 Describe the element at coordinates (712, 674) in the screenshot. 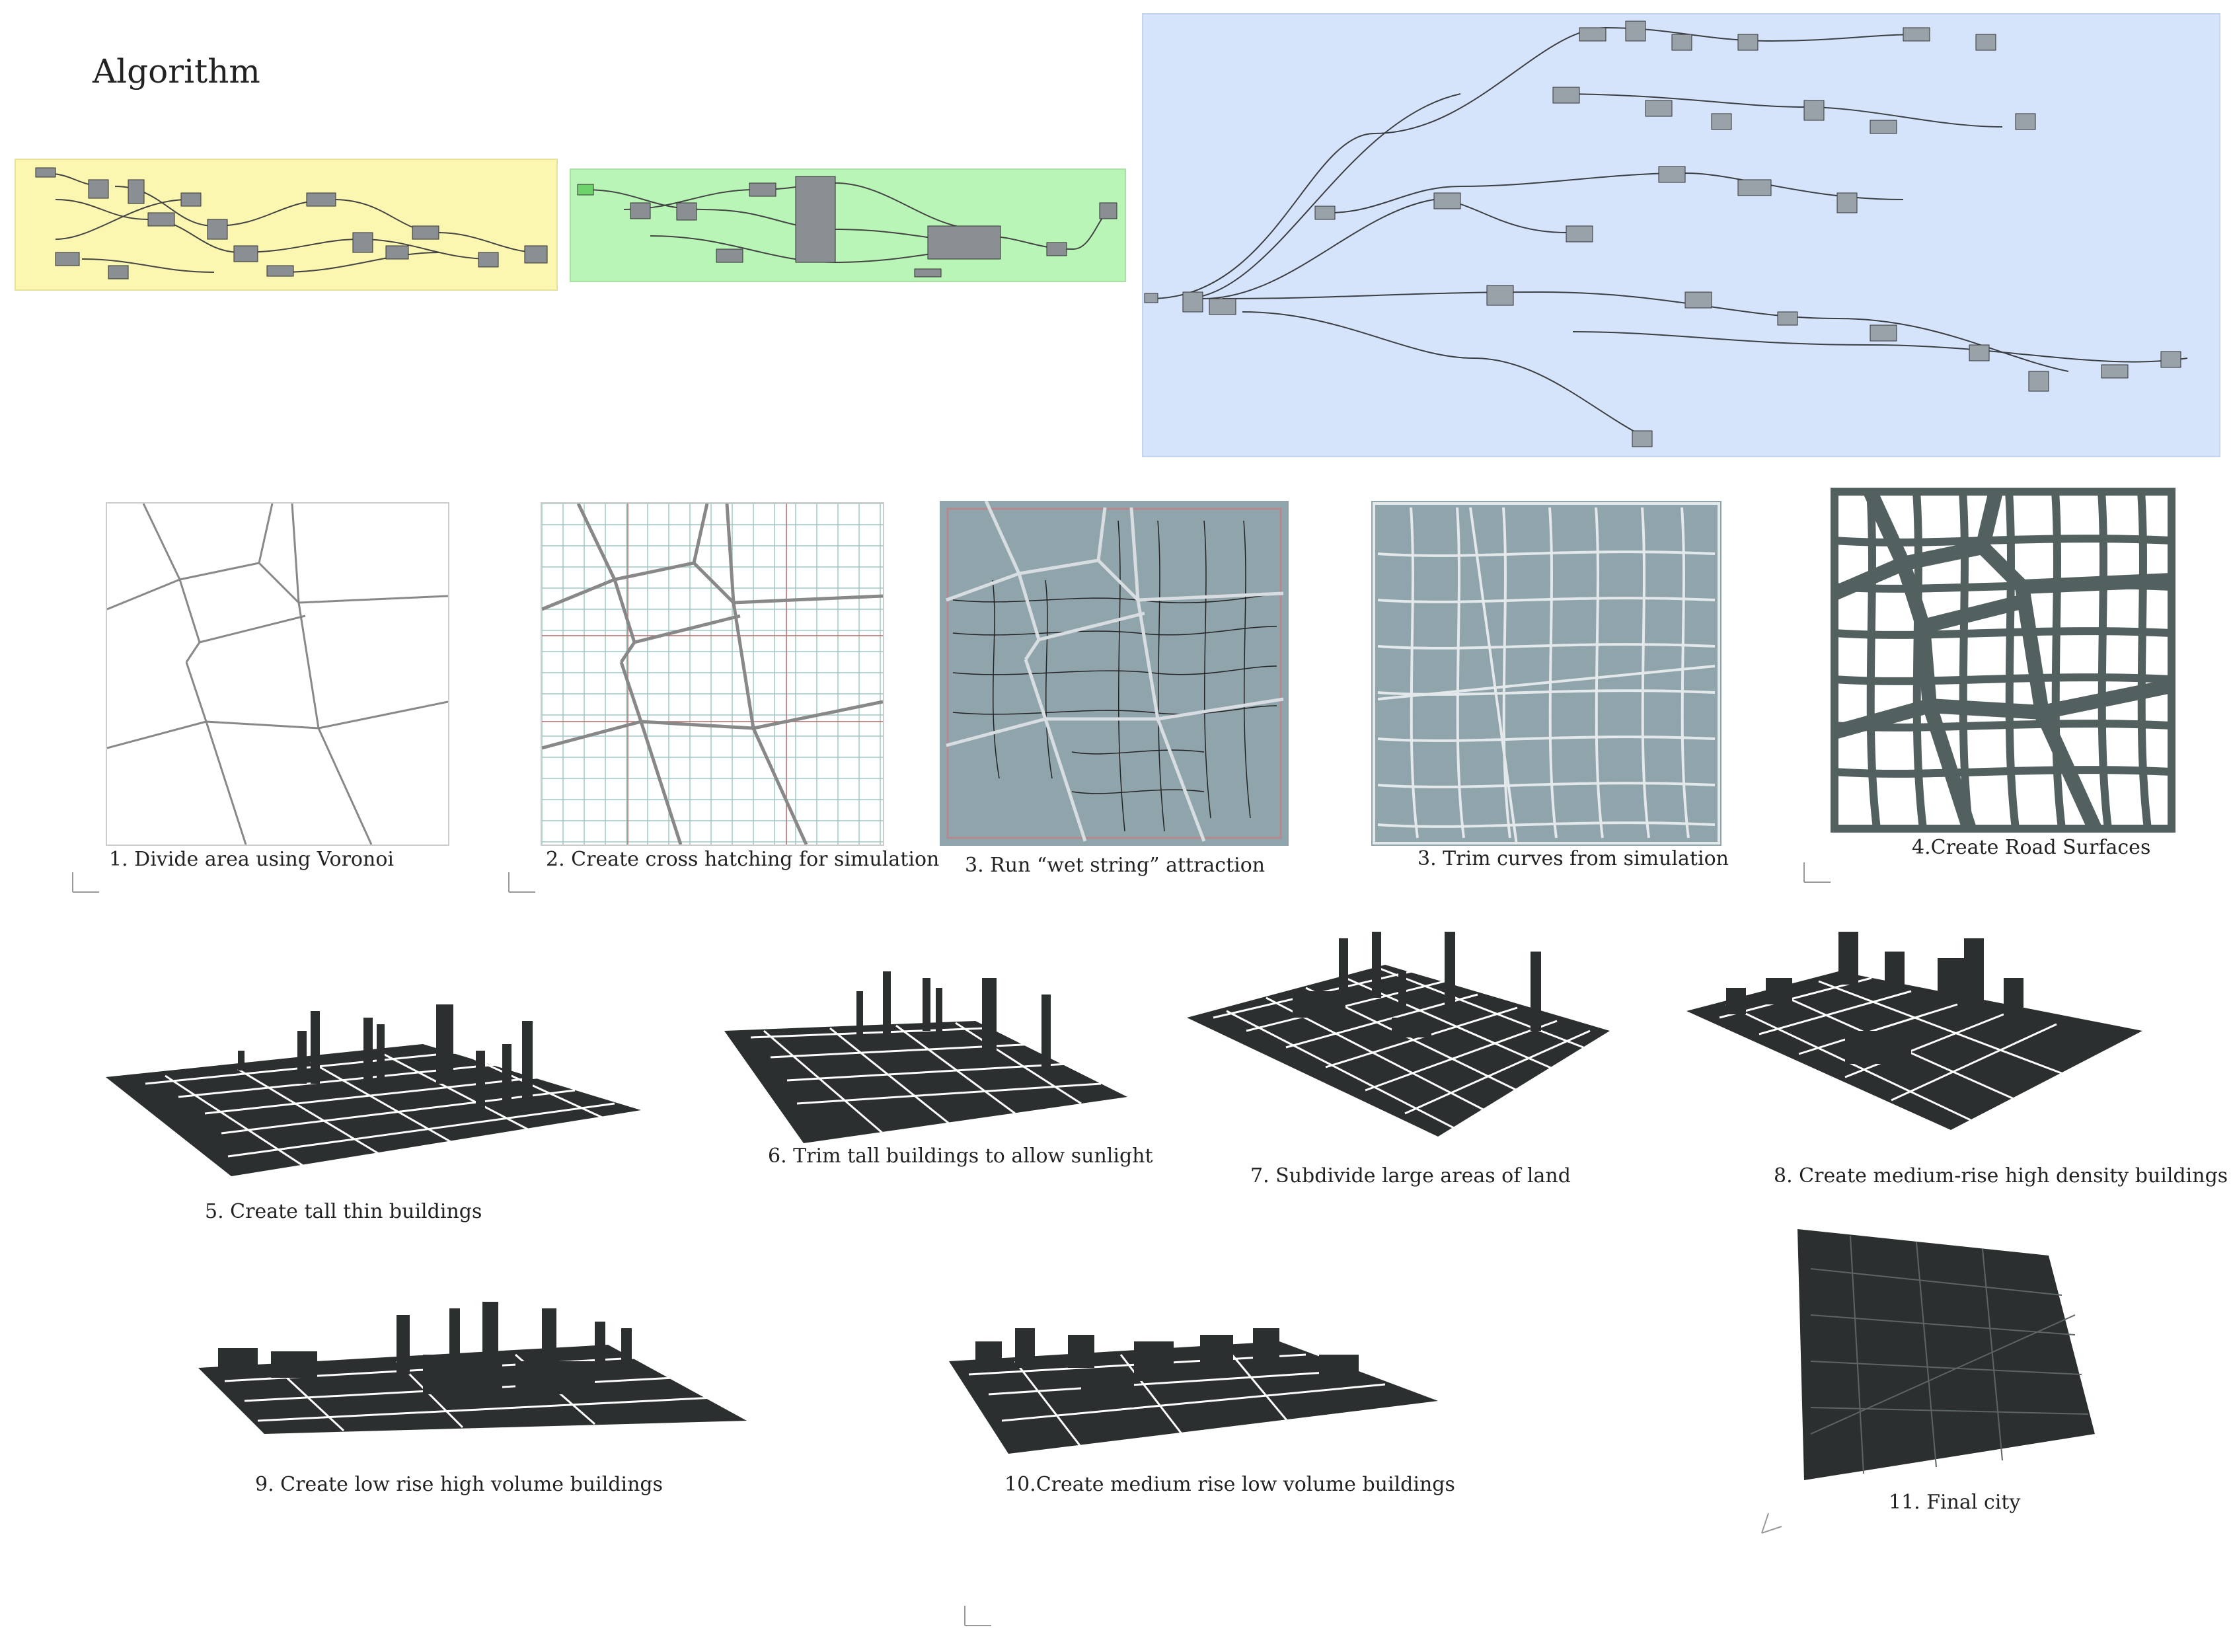

I see `step-2-cross-hatching-thumbnail` at that location.